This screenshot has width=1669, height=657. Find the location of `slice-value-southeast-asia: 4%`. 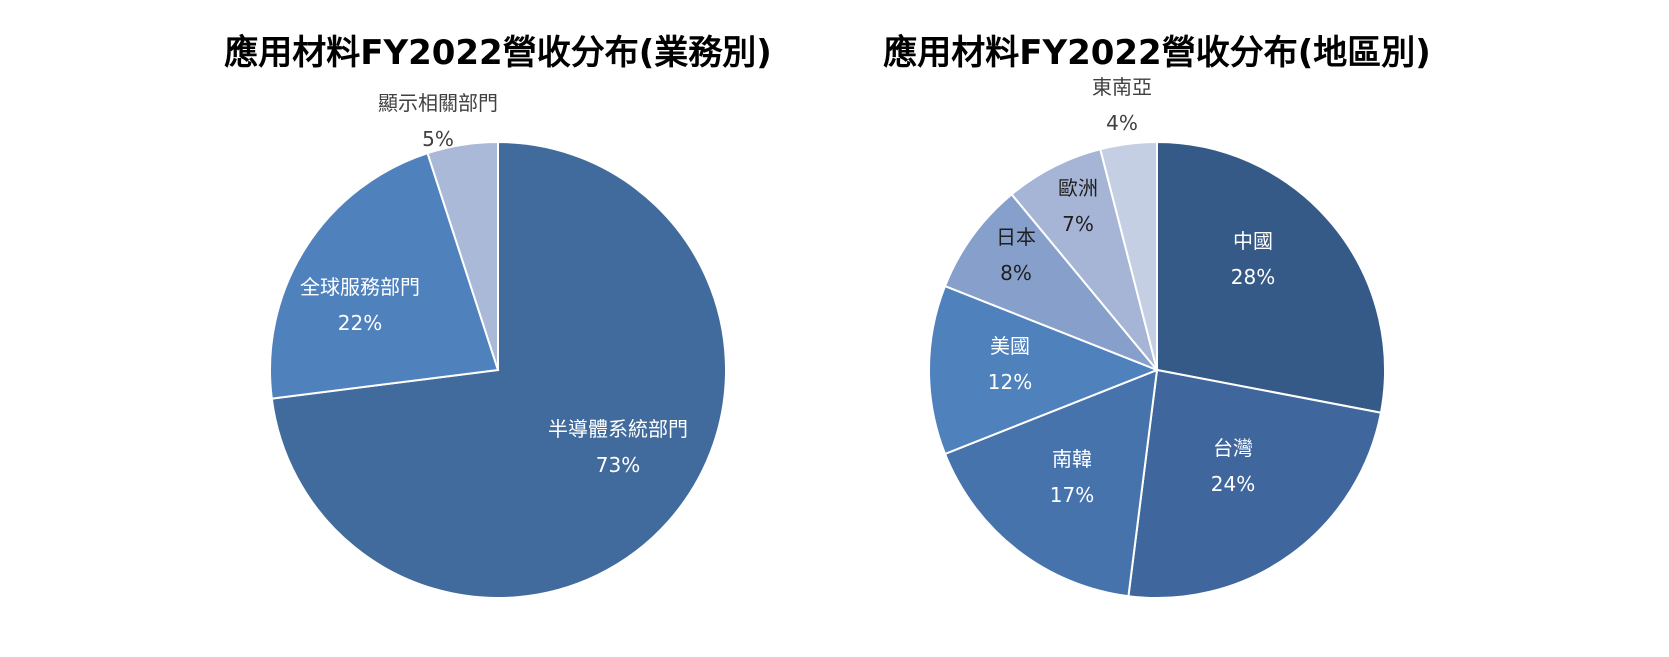

slice-value-southeast-asia: 4% is located at coordinates (1122, 123).